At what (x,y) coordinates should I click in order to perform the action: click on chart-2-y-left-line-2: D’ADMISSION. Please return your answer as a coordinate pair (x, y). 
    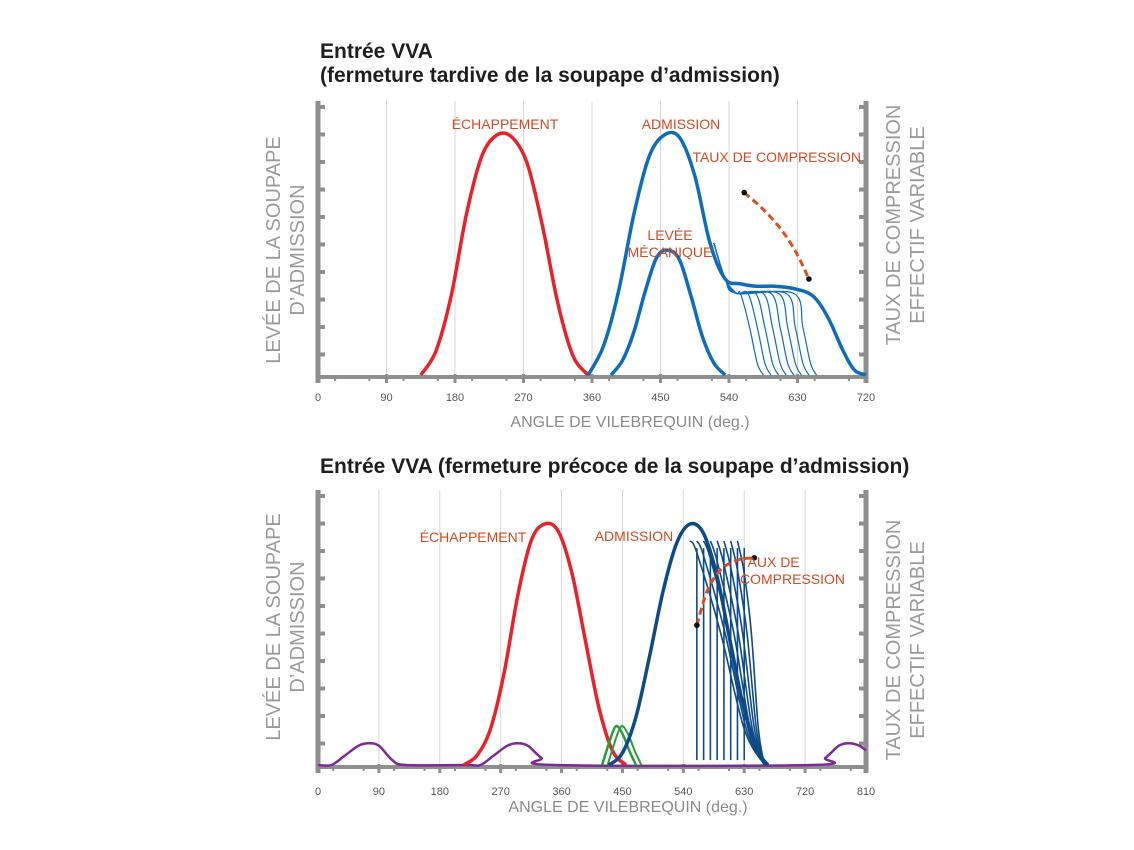
    Looking at the image, I should click on (298, 626).